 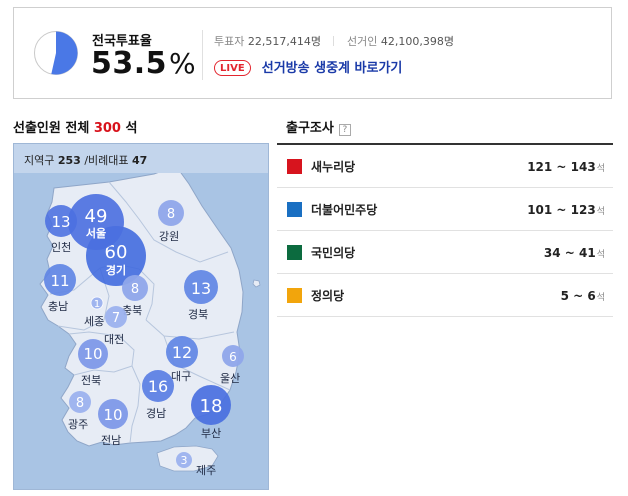 I want to click on ulleung-island, so click(x=256, y=283).